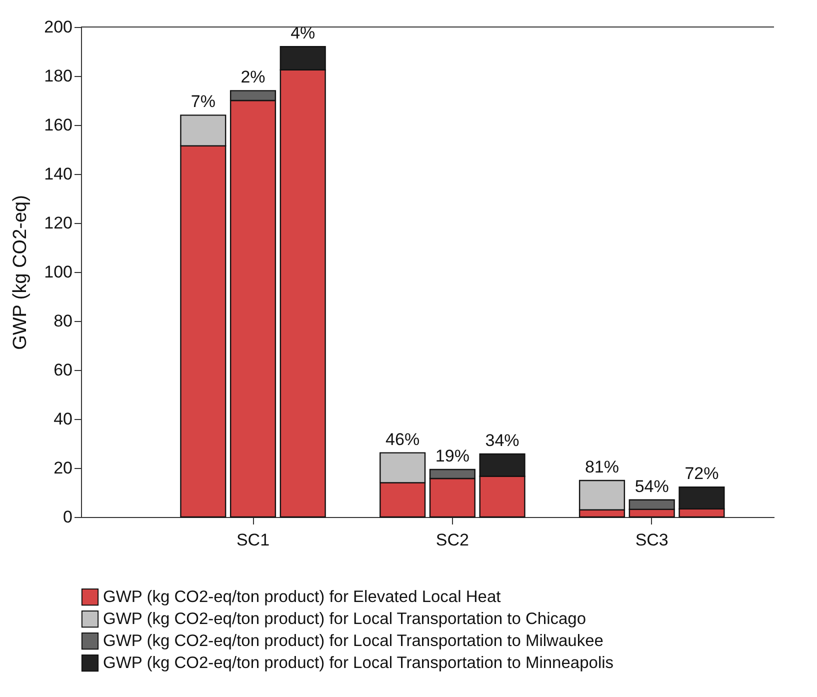 Image resolution: width=817 pixels, height=697 pixels. I want to click on annotation: 34%, so click(502, 440).